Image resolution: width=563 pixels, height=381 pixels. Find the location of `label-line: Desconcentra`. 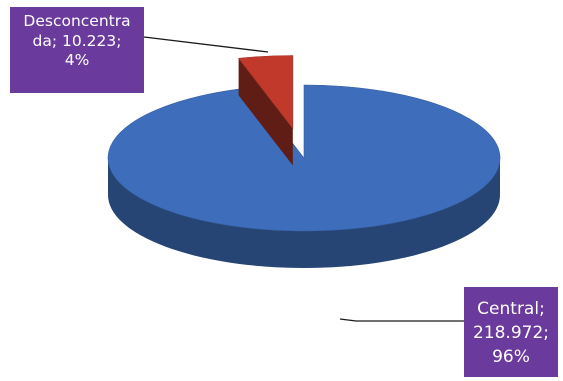

label-line: Desconcentra is located at coordinates (77, 21).